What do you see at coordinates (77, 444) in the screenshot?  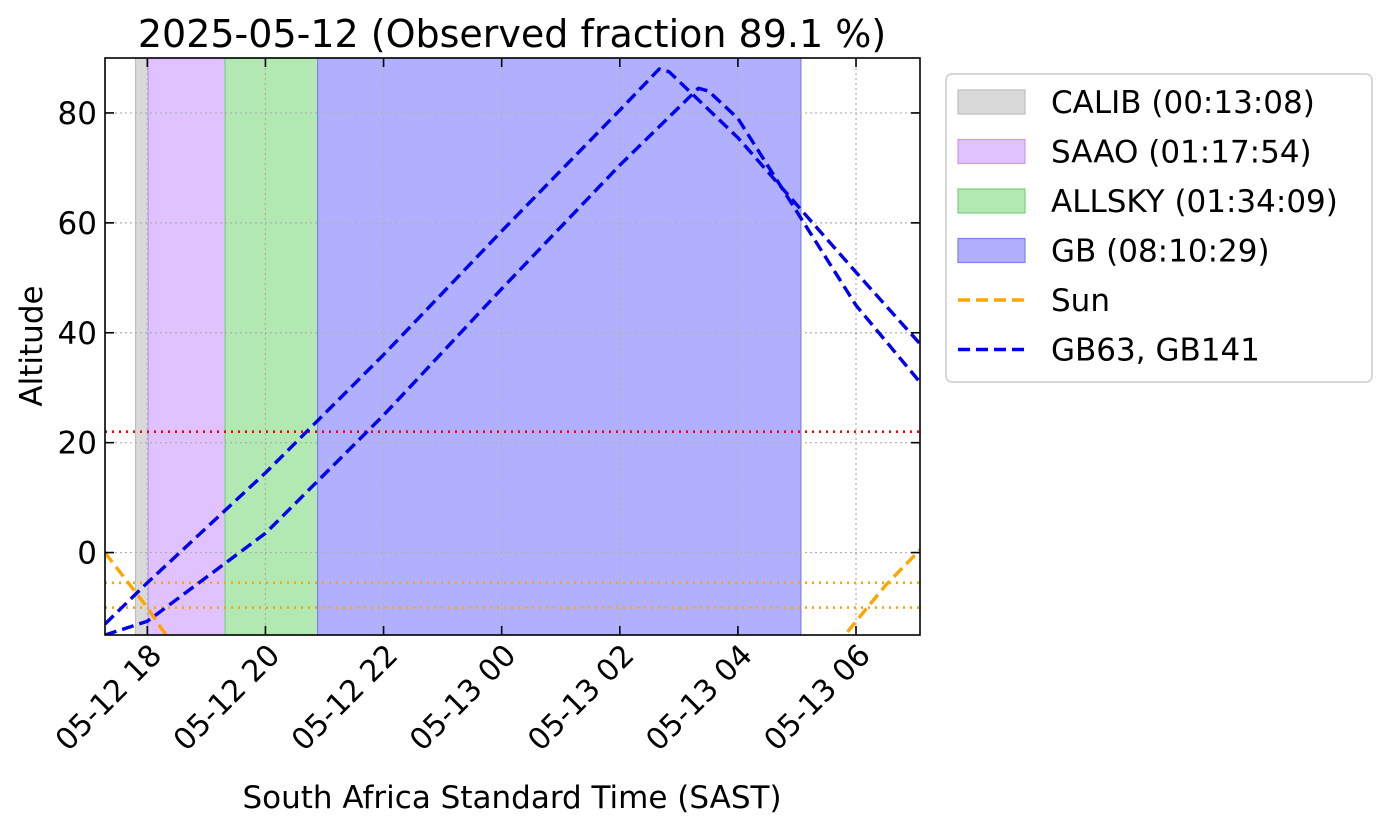 I see `y-tick-label-1: 20` at bounding box center [77, 444].